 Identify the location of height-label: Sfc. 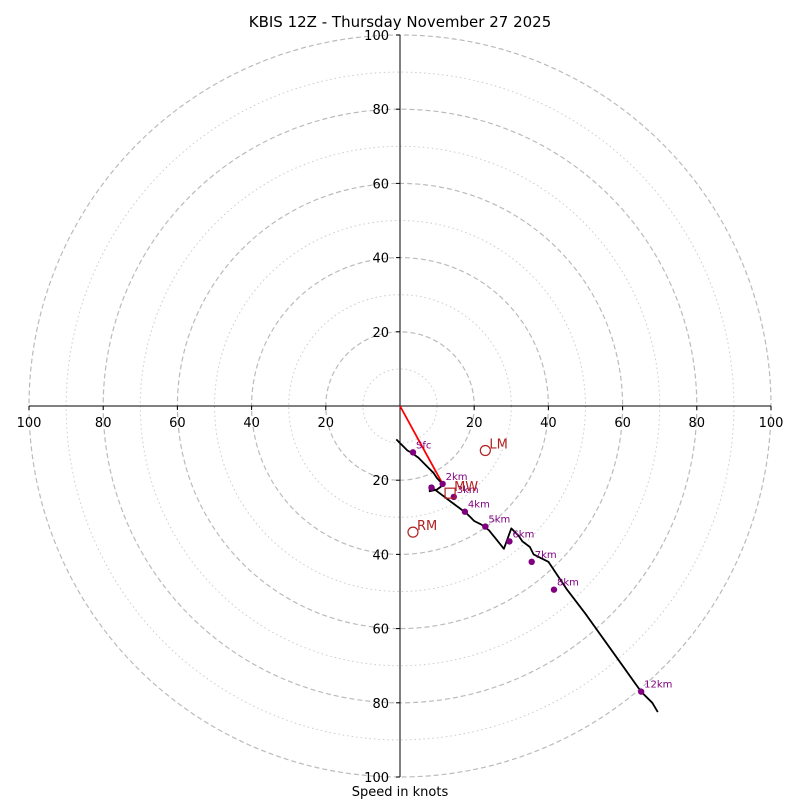
(423, 445).